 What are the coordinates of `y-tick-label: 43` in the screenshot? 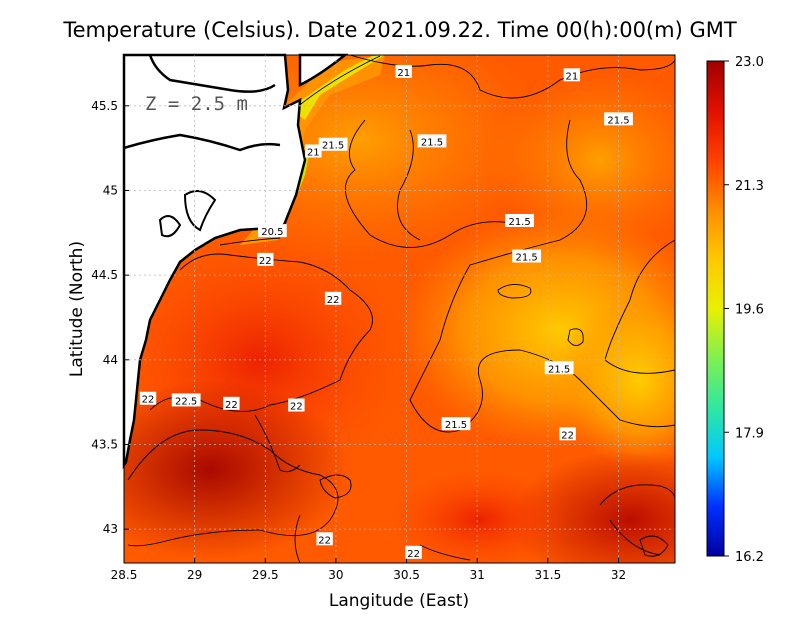 It's located at (110, 529).